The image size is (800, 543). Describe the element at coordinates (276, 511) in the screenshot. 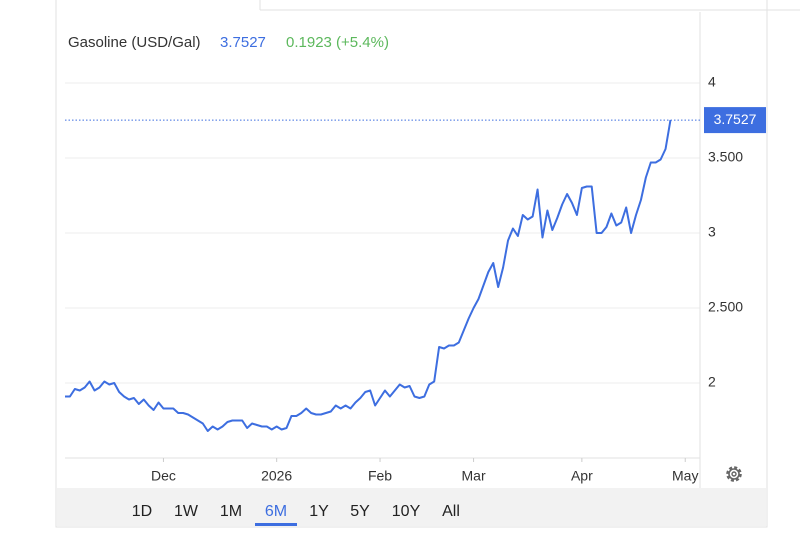

I see `range-button: 6M` at that location.